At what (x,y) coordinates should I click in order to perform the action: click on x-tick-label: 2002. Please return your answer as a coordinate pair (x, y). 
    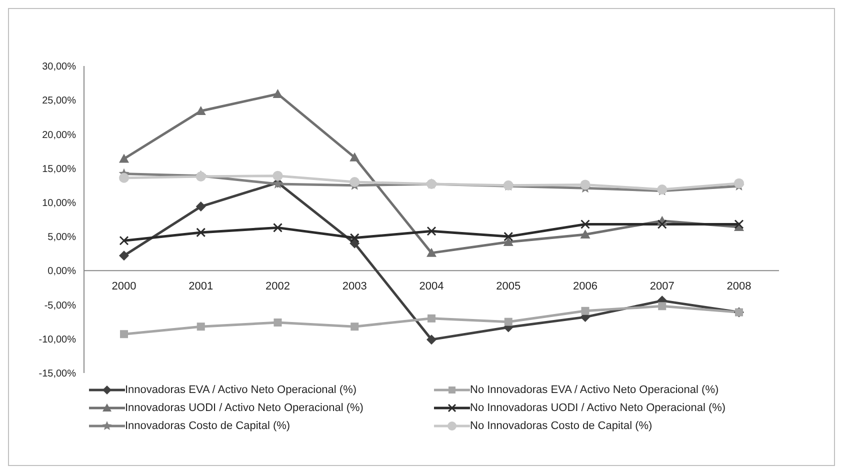
    Looking at the image, I should click on (278, 286).